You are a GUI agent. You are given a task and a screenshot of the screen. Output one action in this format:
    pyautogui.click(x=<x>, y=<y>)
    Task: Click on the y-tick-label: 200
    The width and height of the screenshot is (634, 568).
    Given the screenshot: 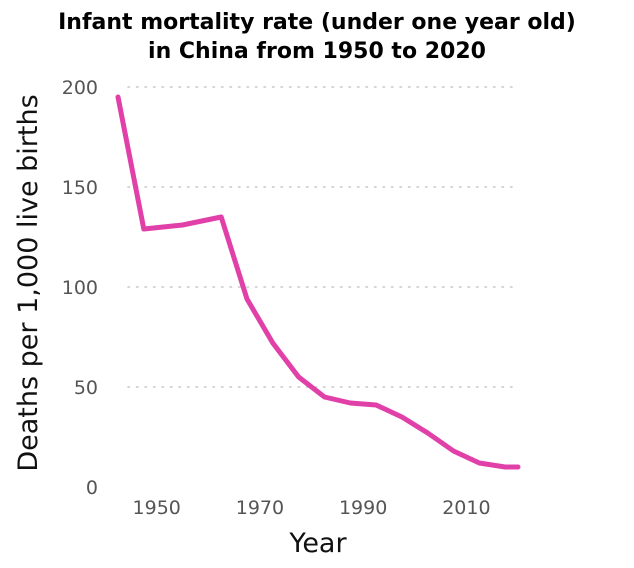 What is the action you would take?
    pyautogui.click(x=80, y=88)
    